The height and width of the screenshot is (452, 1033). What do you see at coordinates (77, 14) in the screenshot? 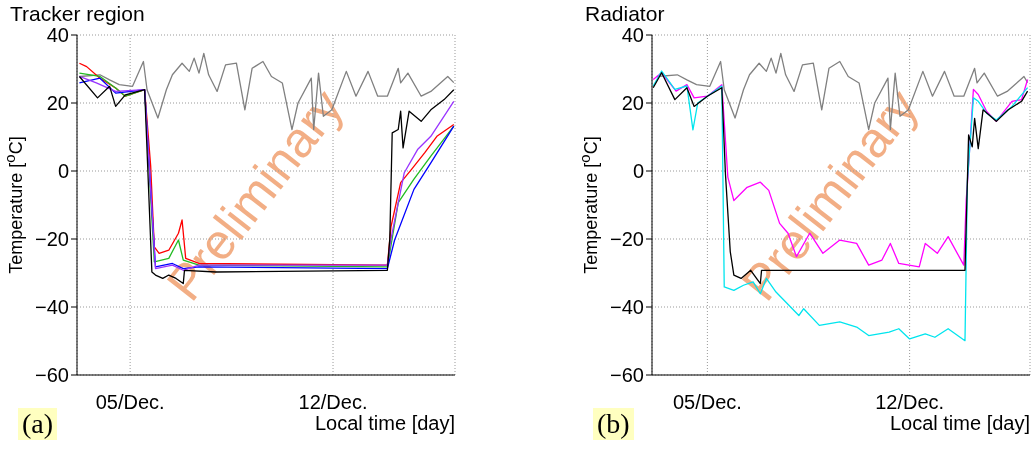
I see `chart-title: Tracker region` at bounding box center [77, 14].